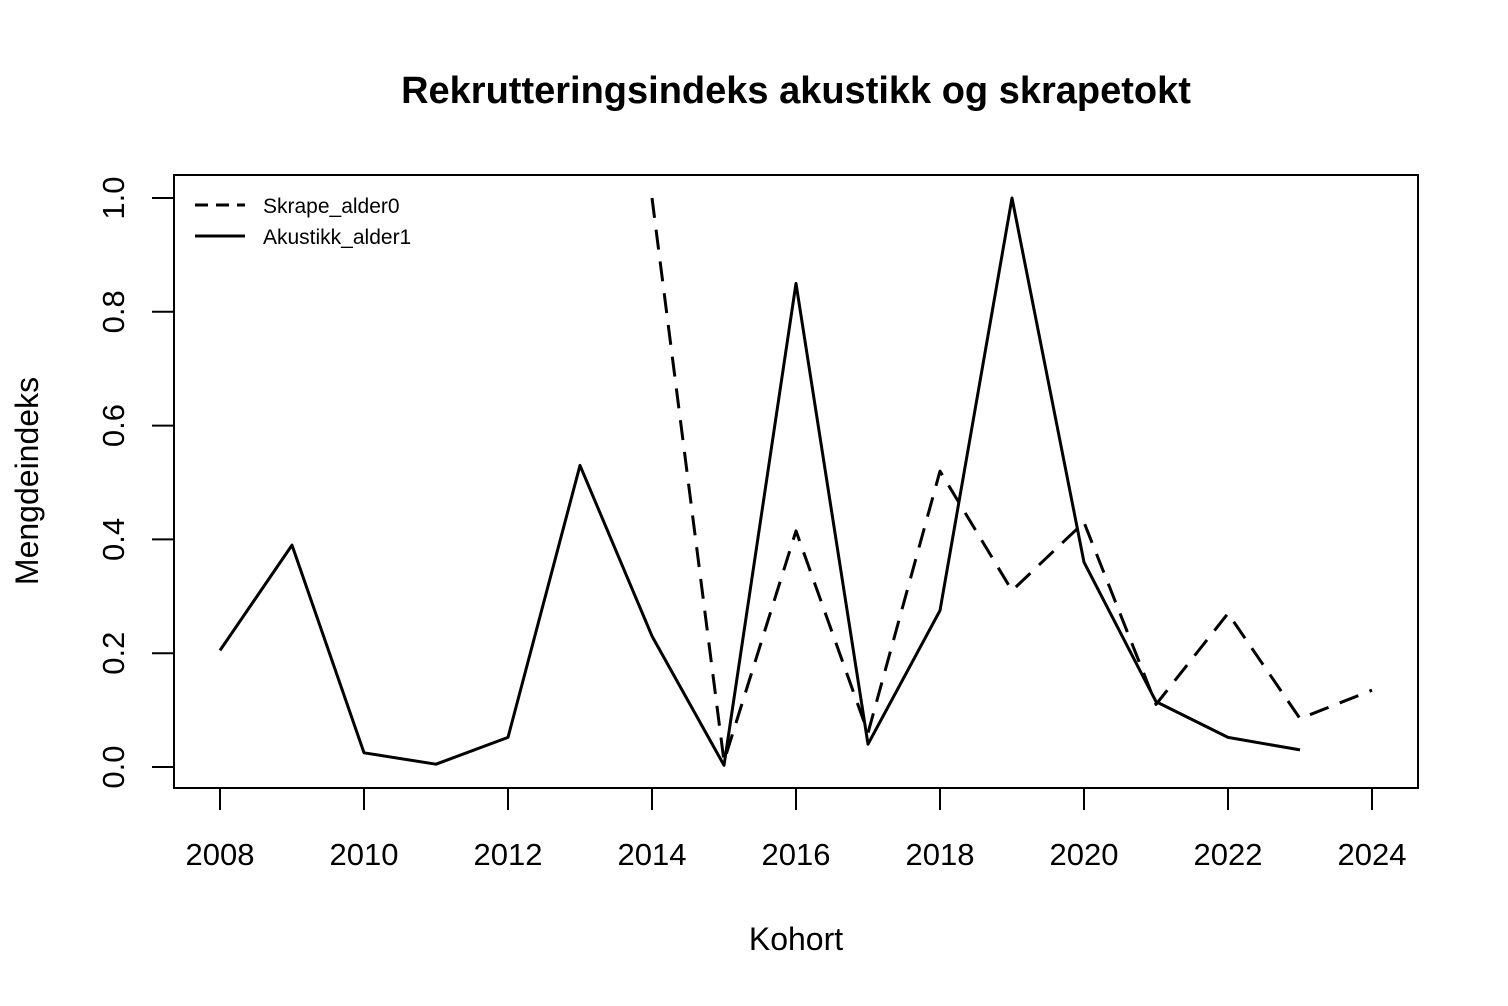 This screenshot has width=1508, height=1006. Describe the element at coordinates (113, 766) in the screenshot. I see `y-tick-label: 0.0` at that location.